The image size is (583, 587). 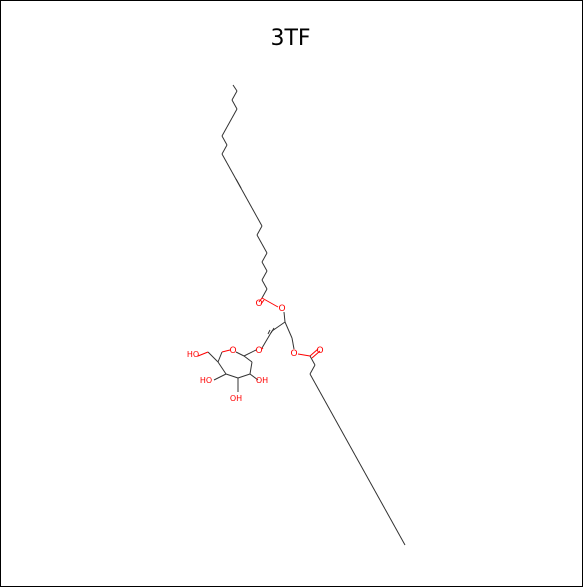 I want to click on hydroxyl-c3-label: OH, so click(x=236, y=398).